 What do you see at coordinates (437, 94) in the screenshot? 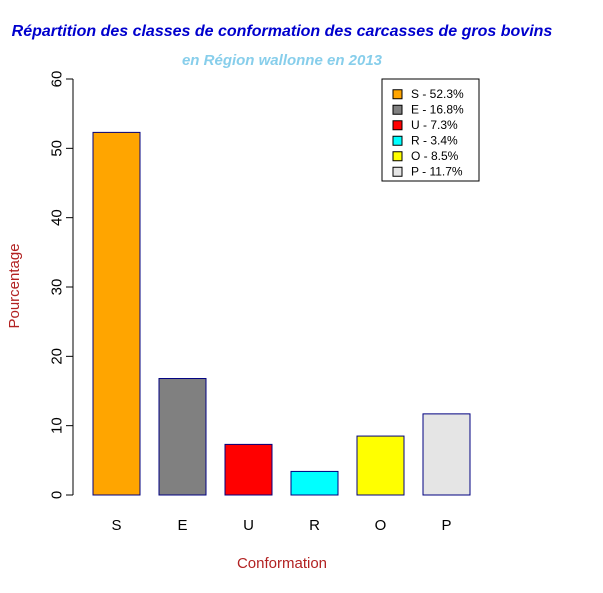
I see `legend-entry: S - 52.3%` at bounding box center [437, 94].